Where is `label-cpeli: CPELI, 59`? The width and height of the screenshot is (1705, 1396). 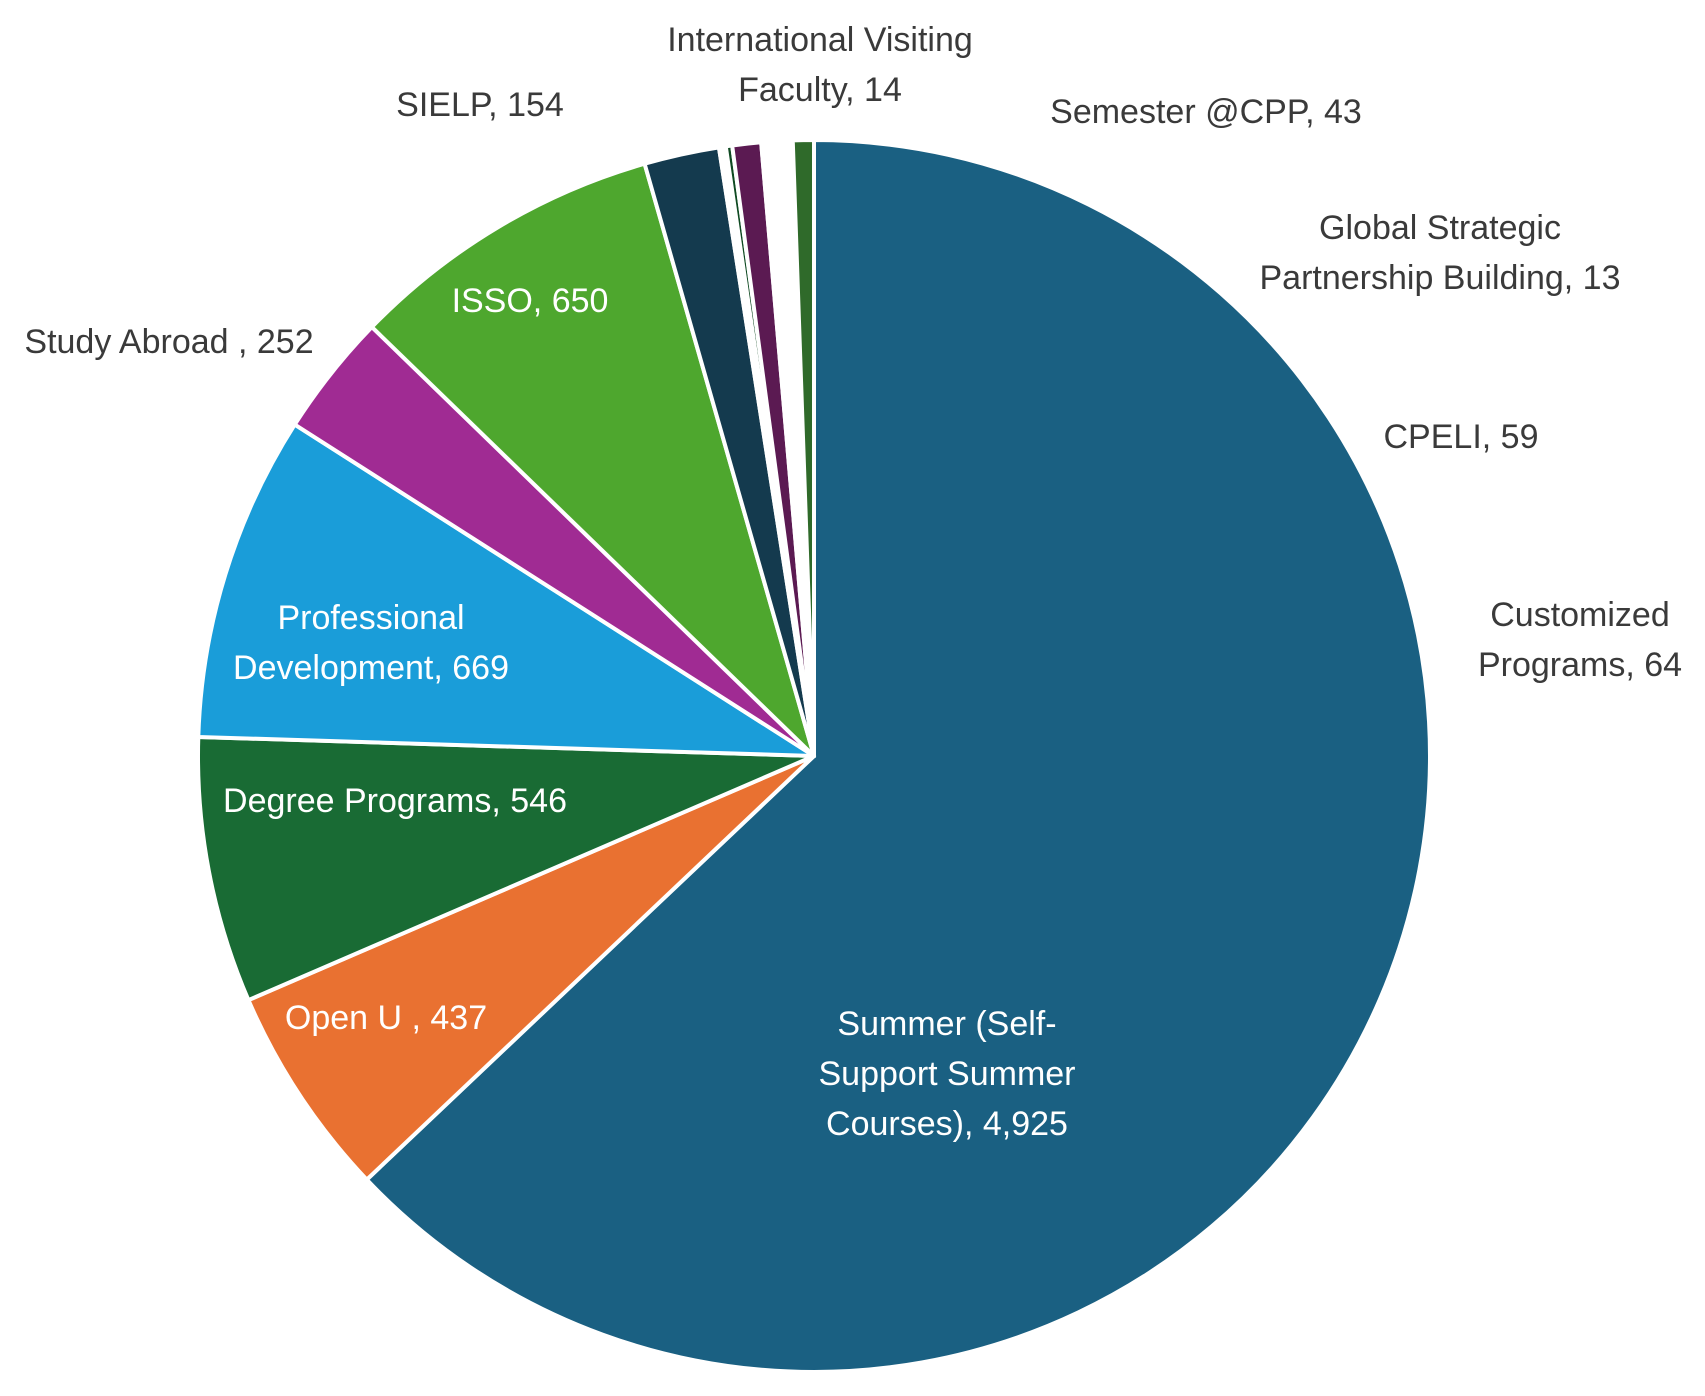 label-cpeli: CPELI, 59 is located at coordinates (1461, 437).